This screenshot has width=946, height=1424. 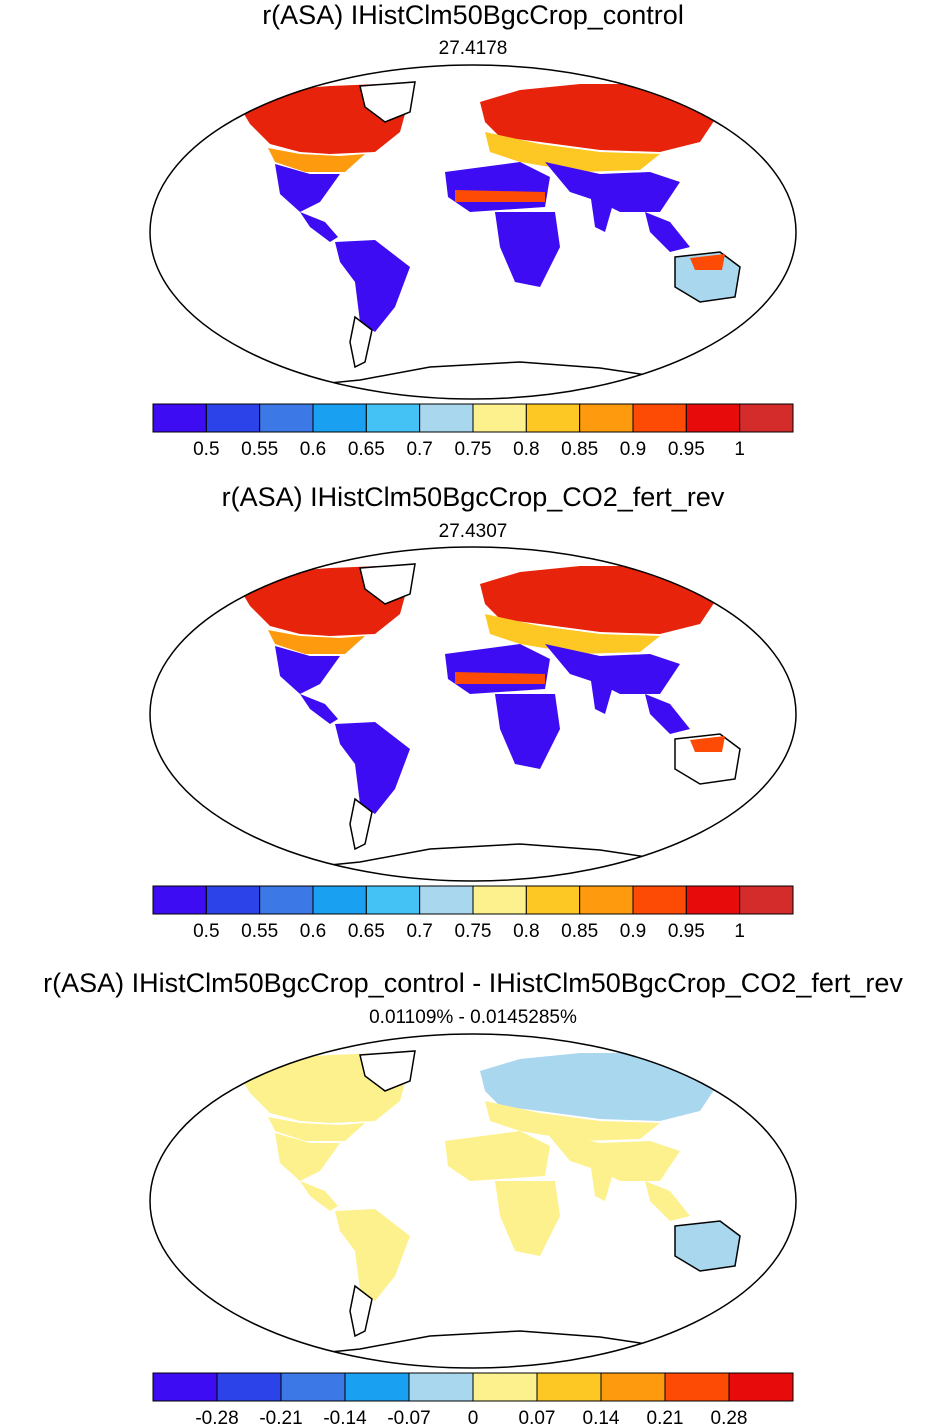 I want to click on asia-land-blue, so click(x=612, y=187).